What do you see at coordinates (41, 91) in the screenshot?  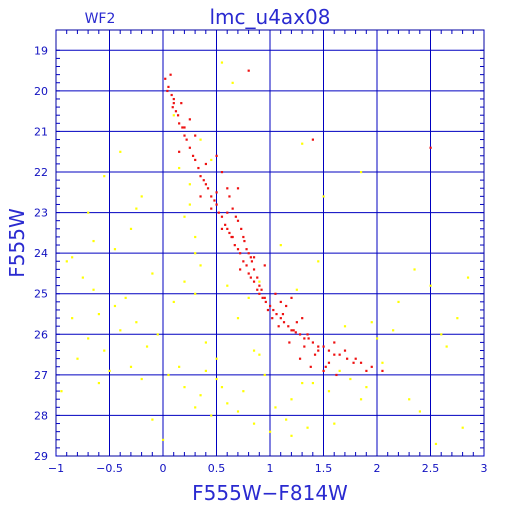 I see `y-tick-label: 20` at bounding box center [41, 91].